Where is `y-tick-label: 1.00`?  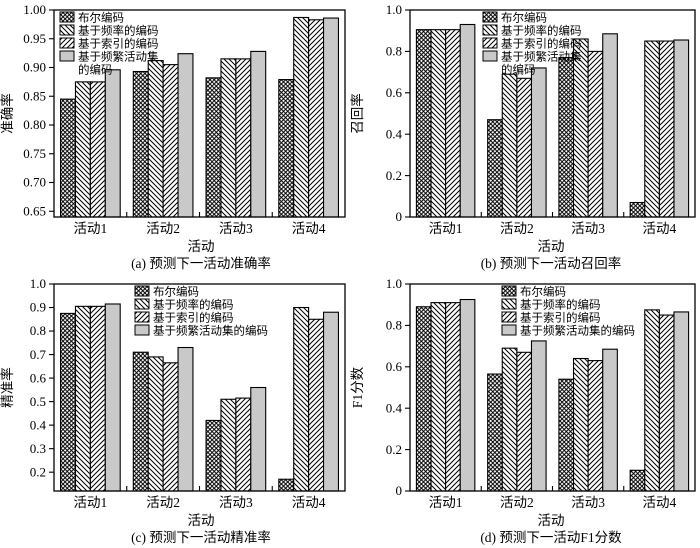 y-tick-label: 1.00 is located at coordinates (34, 9).